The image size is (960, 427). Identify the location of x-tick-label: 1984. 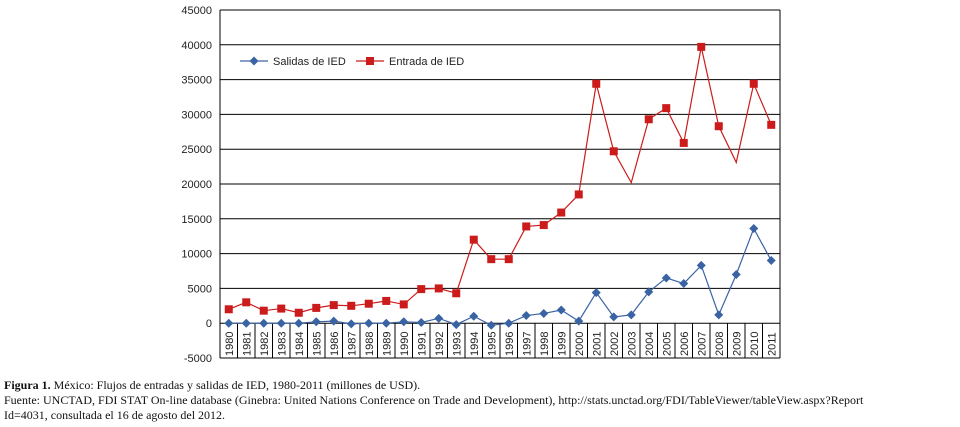
(300, 344).